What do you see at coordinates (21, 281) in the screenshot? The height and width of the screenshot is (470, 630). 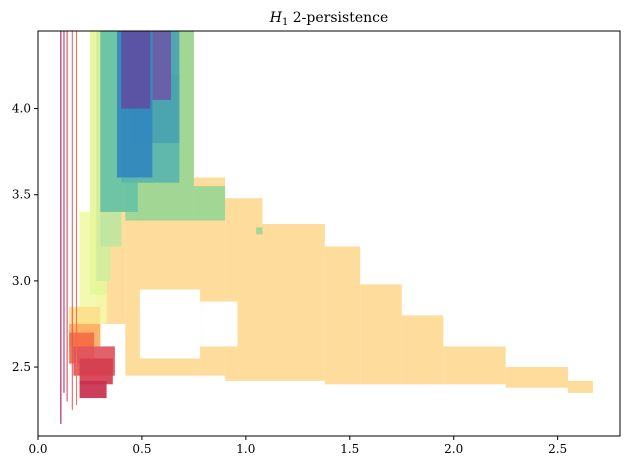 I see `y-tick-label: 3.0` at bounding box center [21, 281].